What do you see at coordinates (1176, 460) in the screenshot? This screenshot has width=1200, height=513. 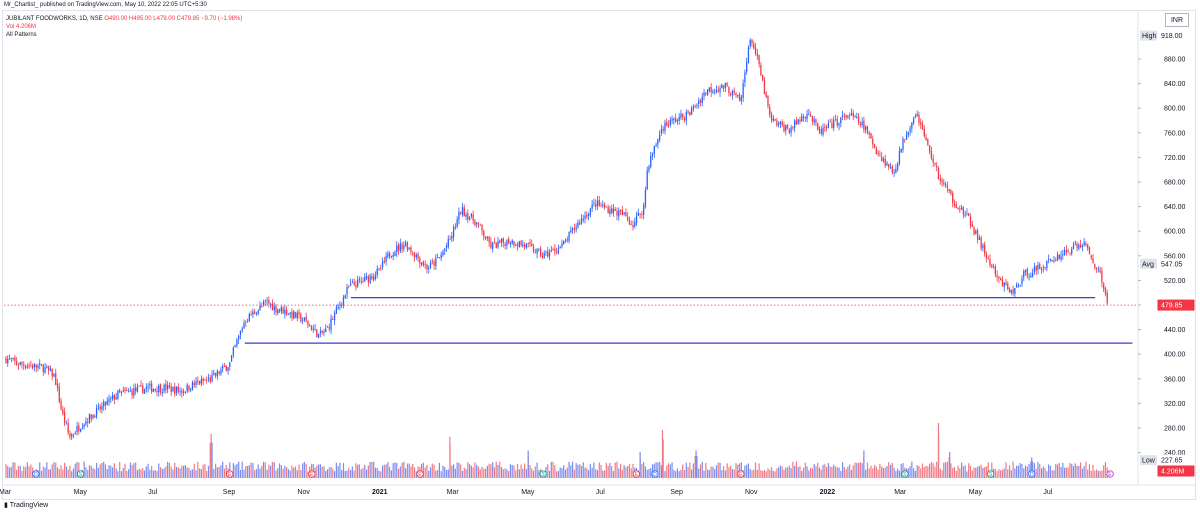 I see `axis-tag-box` at bounding box center [1176, 460].